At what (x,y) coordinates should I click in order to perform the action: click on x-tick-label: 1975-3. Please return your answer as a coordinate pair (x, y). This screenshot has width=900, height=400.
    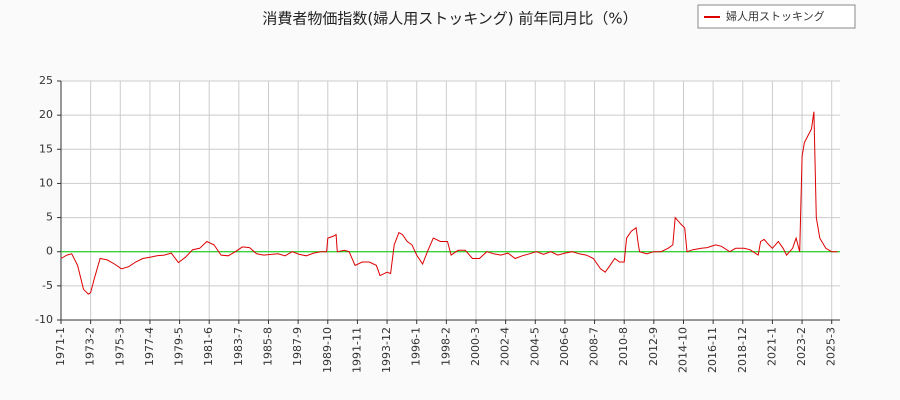
    Looking at the image, I should click on (119, 346).